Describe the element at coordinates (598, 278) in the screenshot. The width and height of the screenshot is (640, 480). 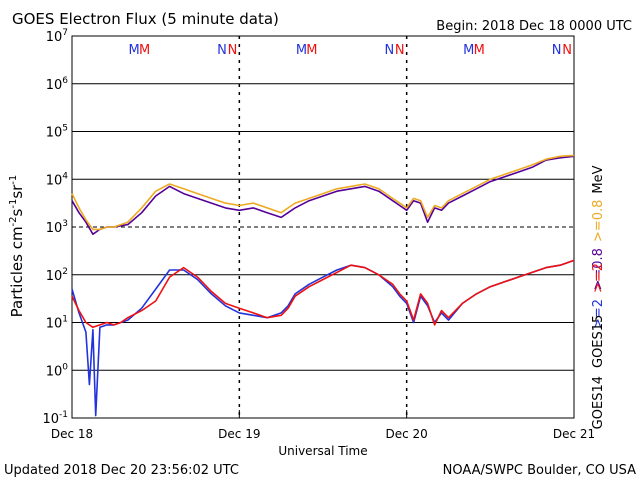
I see `legend-goes15-low: >=2` at that location.